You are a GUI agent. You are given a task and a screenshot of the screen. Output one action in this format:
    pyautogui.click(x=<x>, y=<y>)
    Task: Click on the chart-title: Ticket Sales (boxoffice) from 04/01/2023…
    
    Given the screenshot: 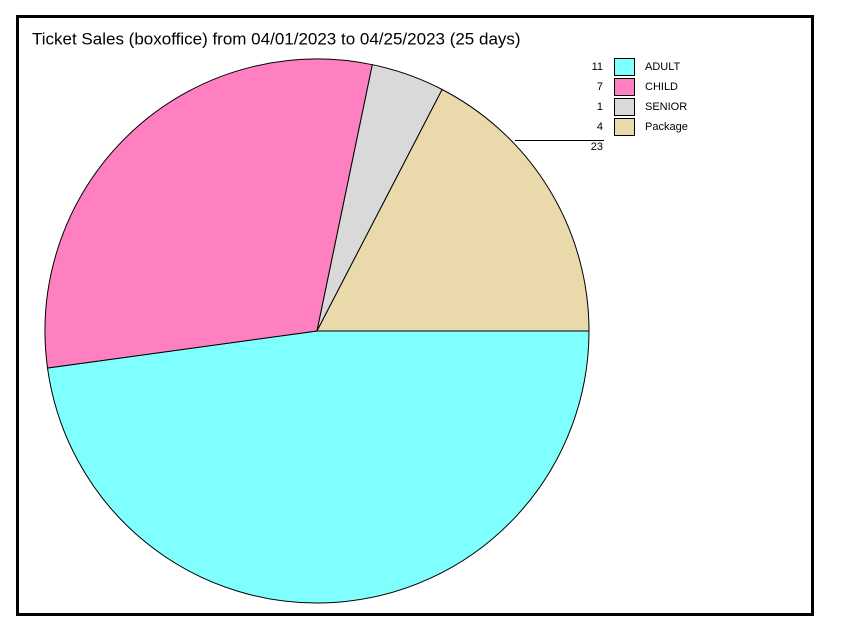 What is the action you would take?
    pyautogui.click(x=276, y=38)
    